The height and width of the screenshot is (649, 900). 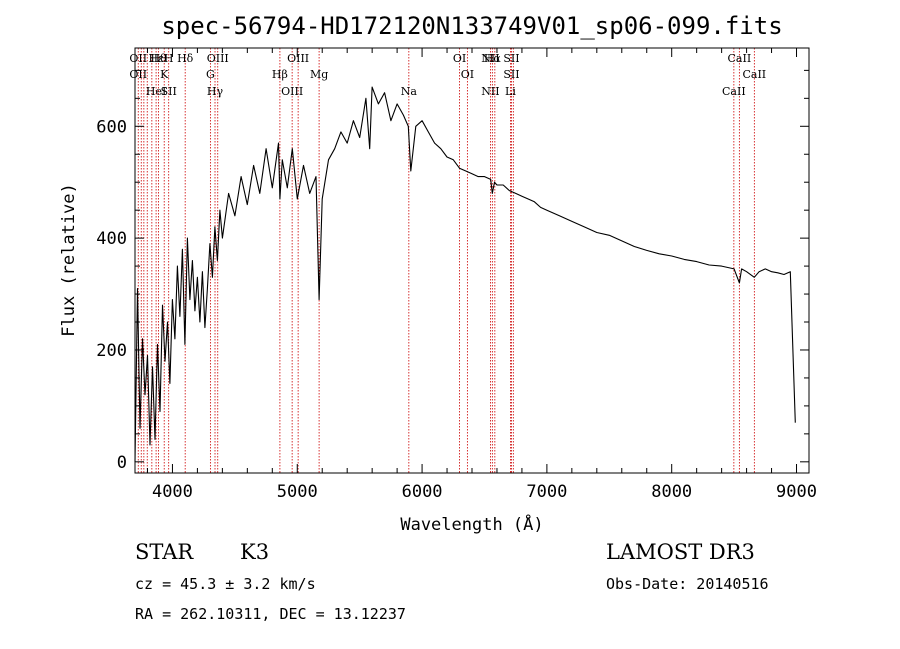 What do you see at coordinates (671, 492) in the screenshot?
I see `x-tick-label: 8000` at bounding box center [671, 492].